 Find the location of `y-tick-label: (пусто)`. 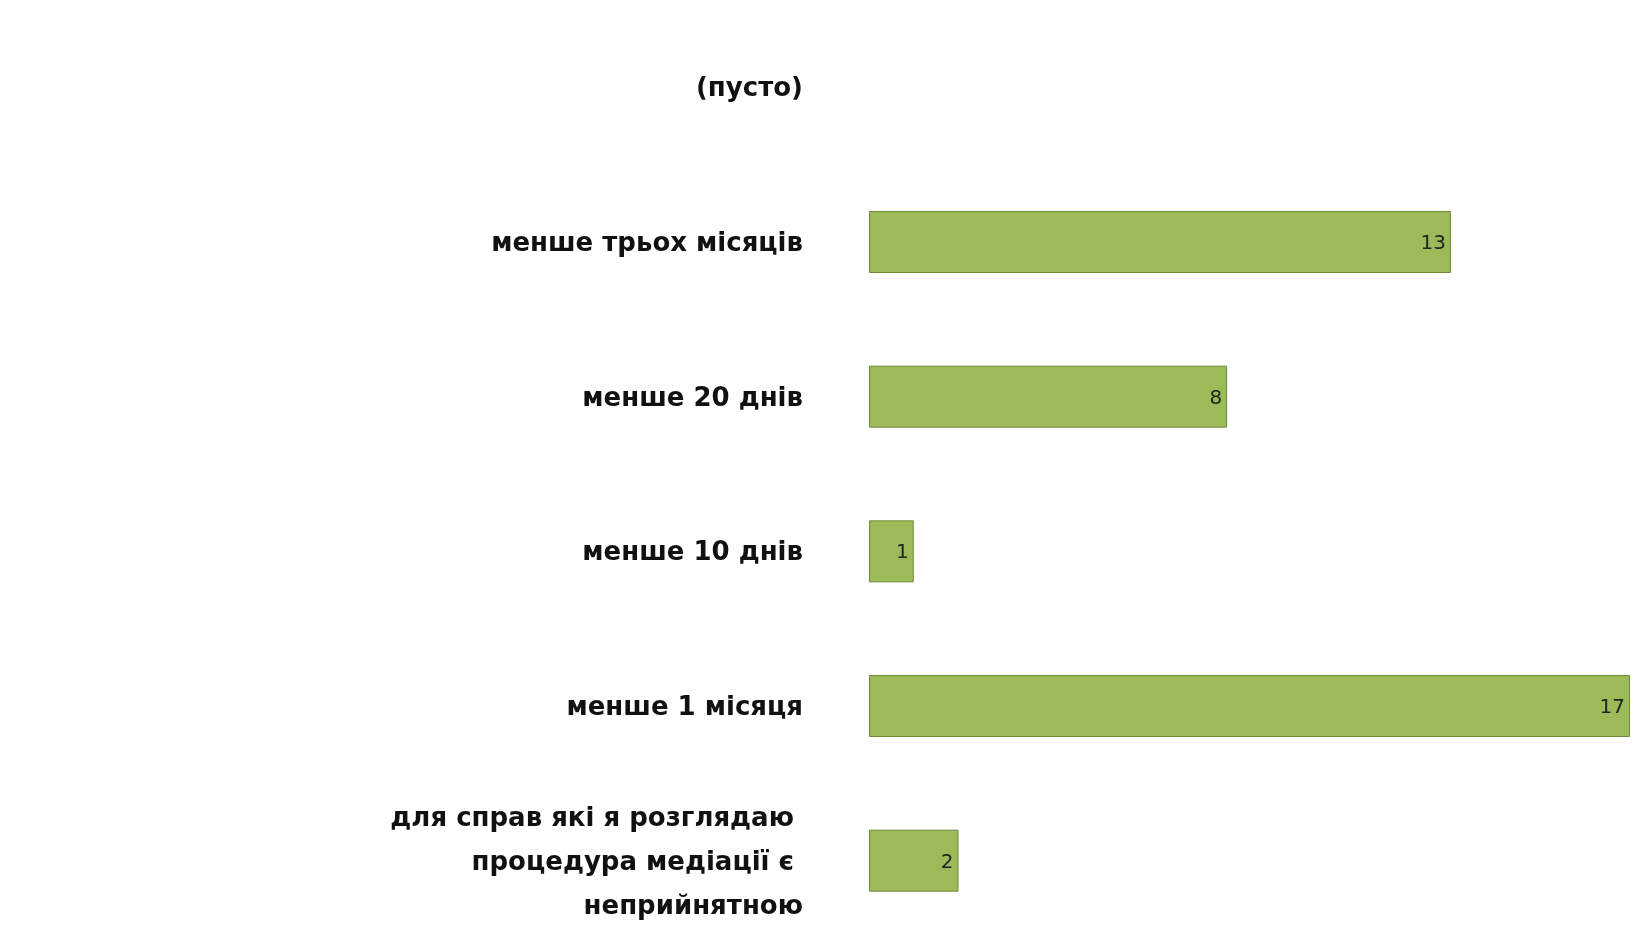

y-tick-label: (пусто) is located at coordinates (749, 87).